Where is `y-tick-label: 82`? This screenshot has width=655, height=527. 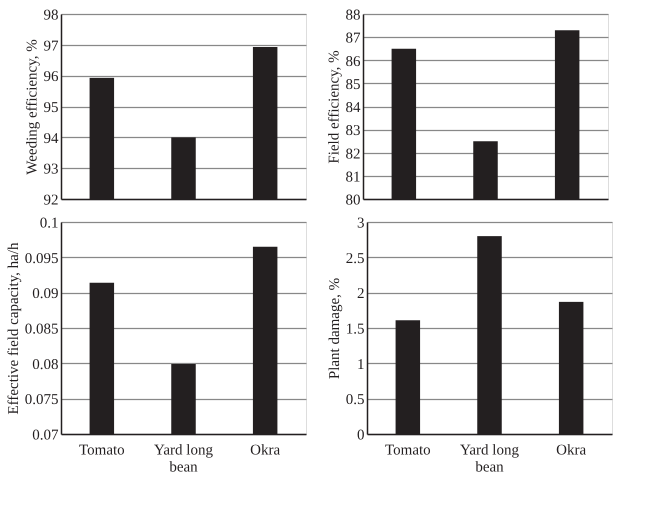
y-tick-label: 82 is located at coordinates (353, 154).